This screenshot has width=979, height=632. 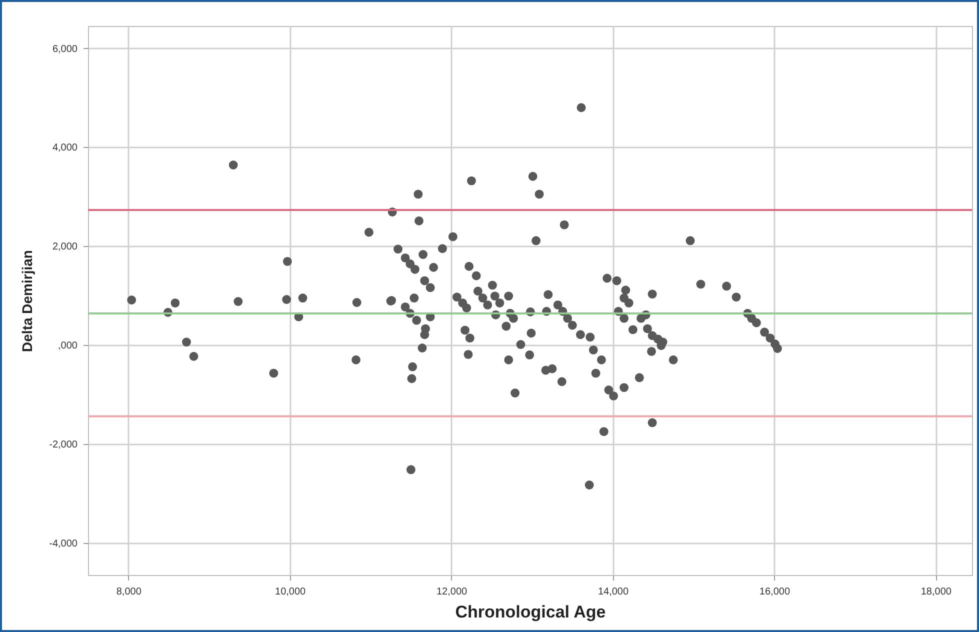 What do you see at coordinates (936, 592) in the screenshot?
I see `x-tick-label: 18,000` at bounding box center [936, 592].